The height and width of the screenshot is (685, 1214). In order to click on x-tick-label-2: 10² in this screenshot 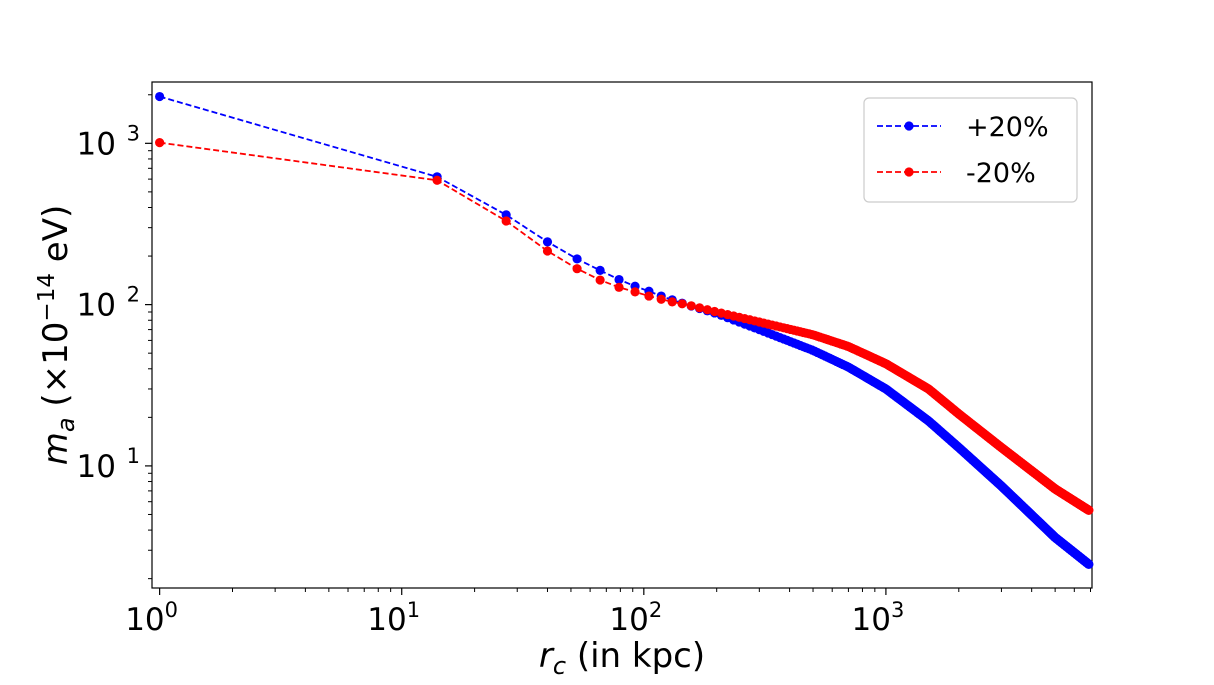, I will do `click(635, 618)`.